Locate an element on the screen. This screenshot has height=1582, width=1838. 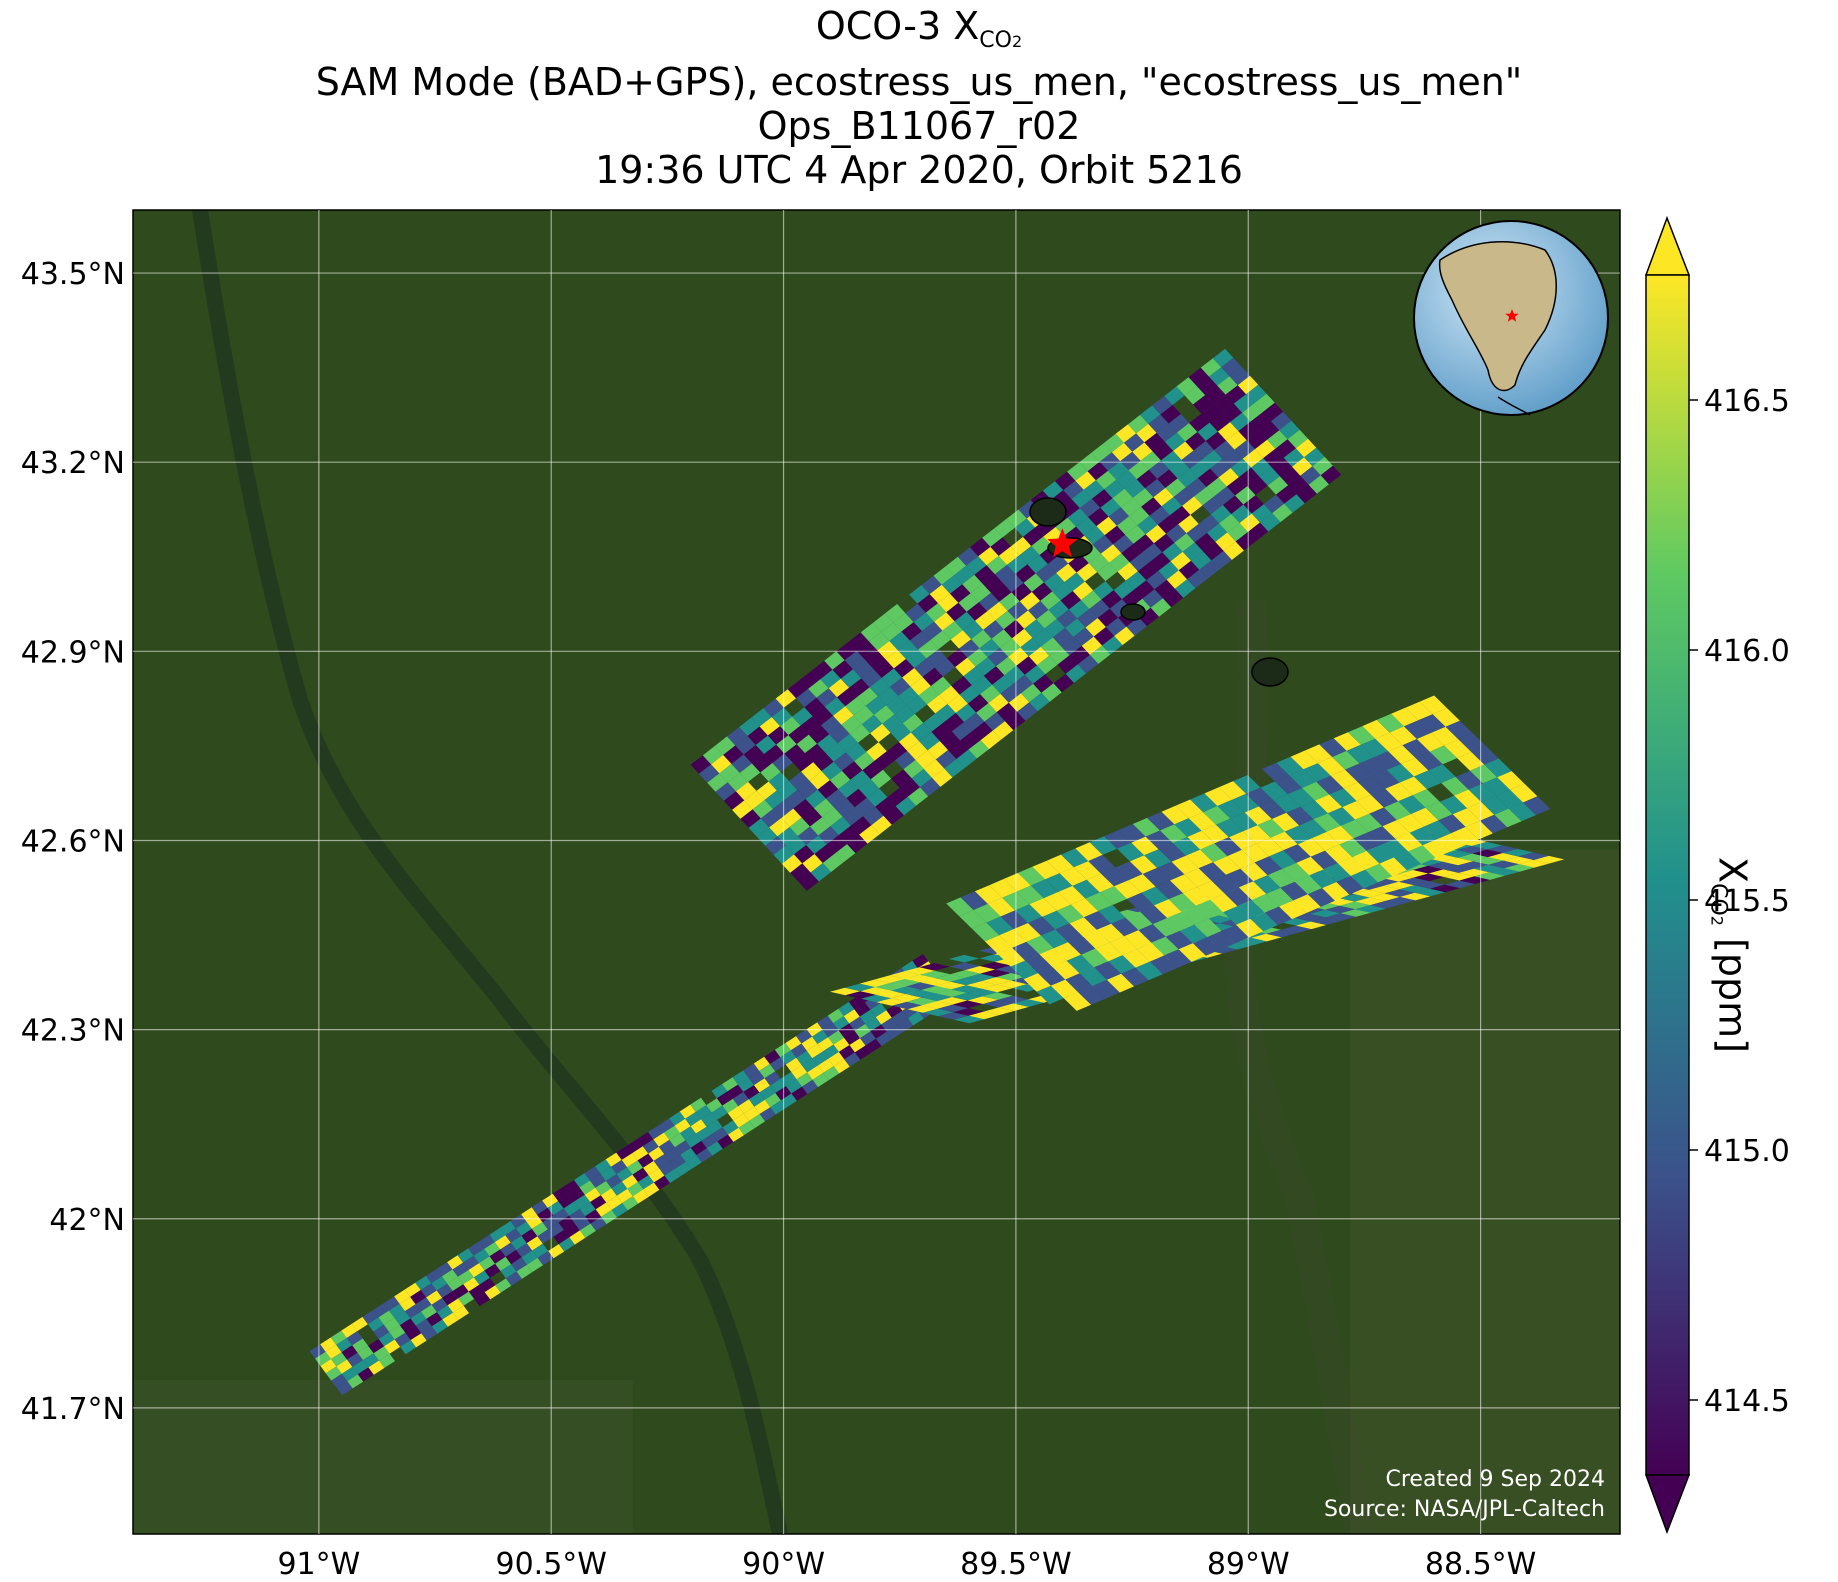
swath-east-upper is located at coordinates (1248, 853).